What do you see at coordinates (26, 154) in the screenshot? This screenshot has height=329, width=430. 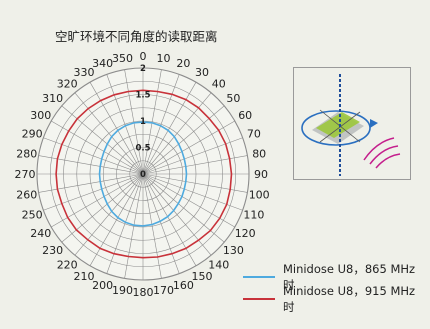 I see `angle-tick-label: 280` at bounding box center [26, 154].